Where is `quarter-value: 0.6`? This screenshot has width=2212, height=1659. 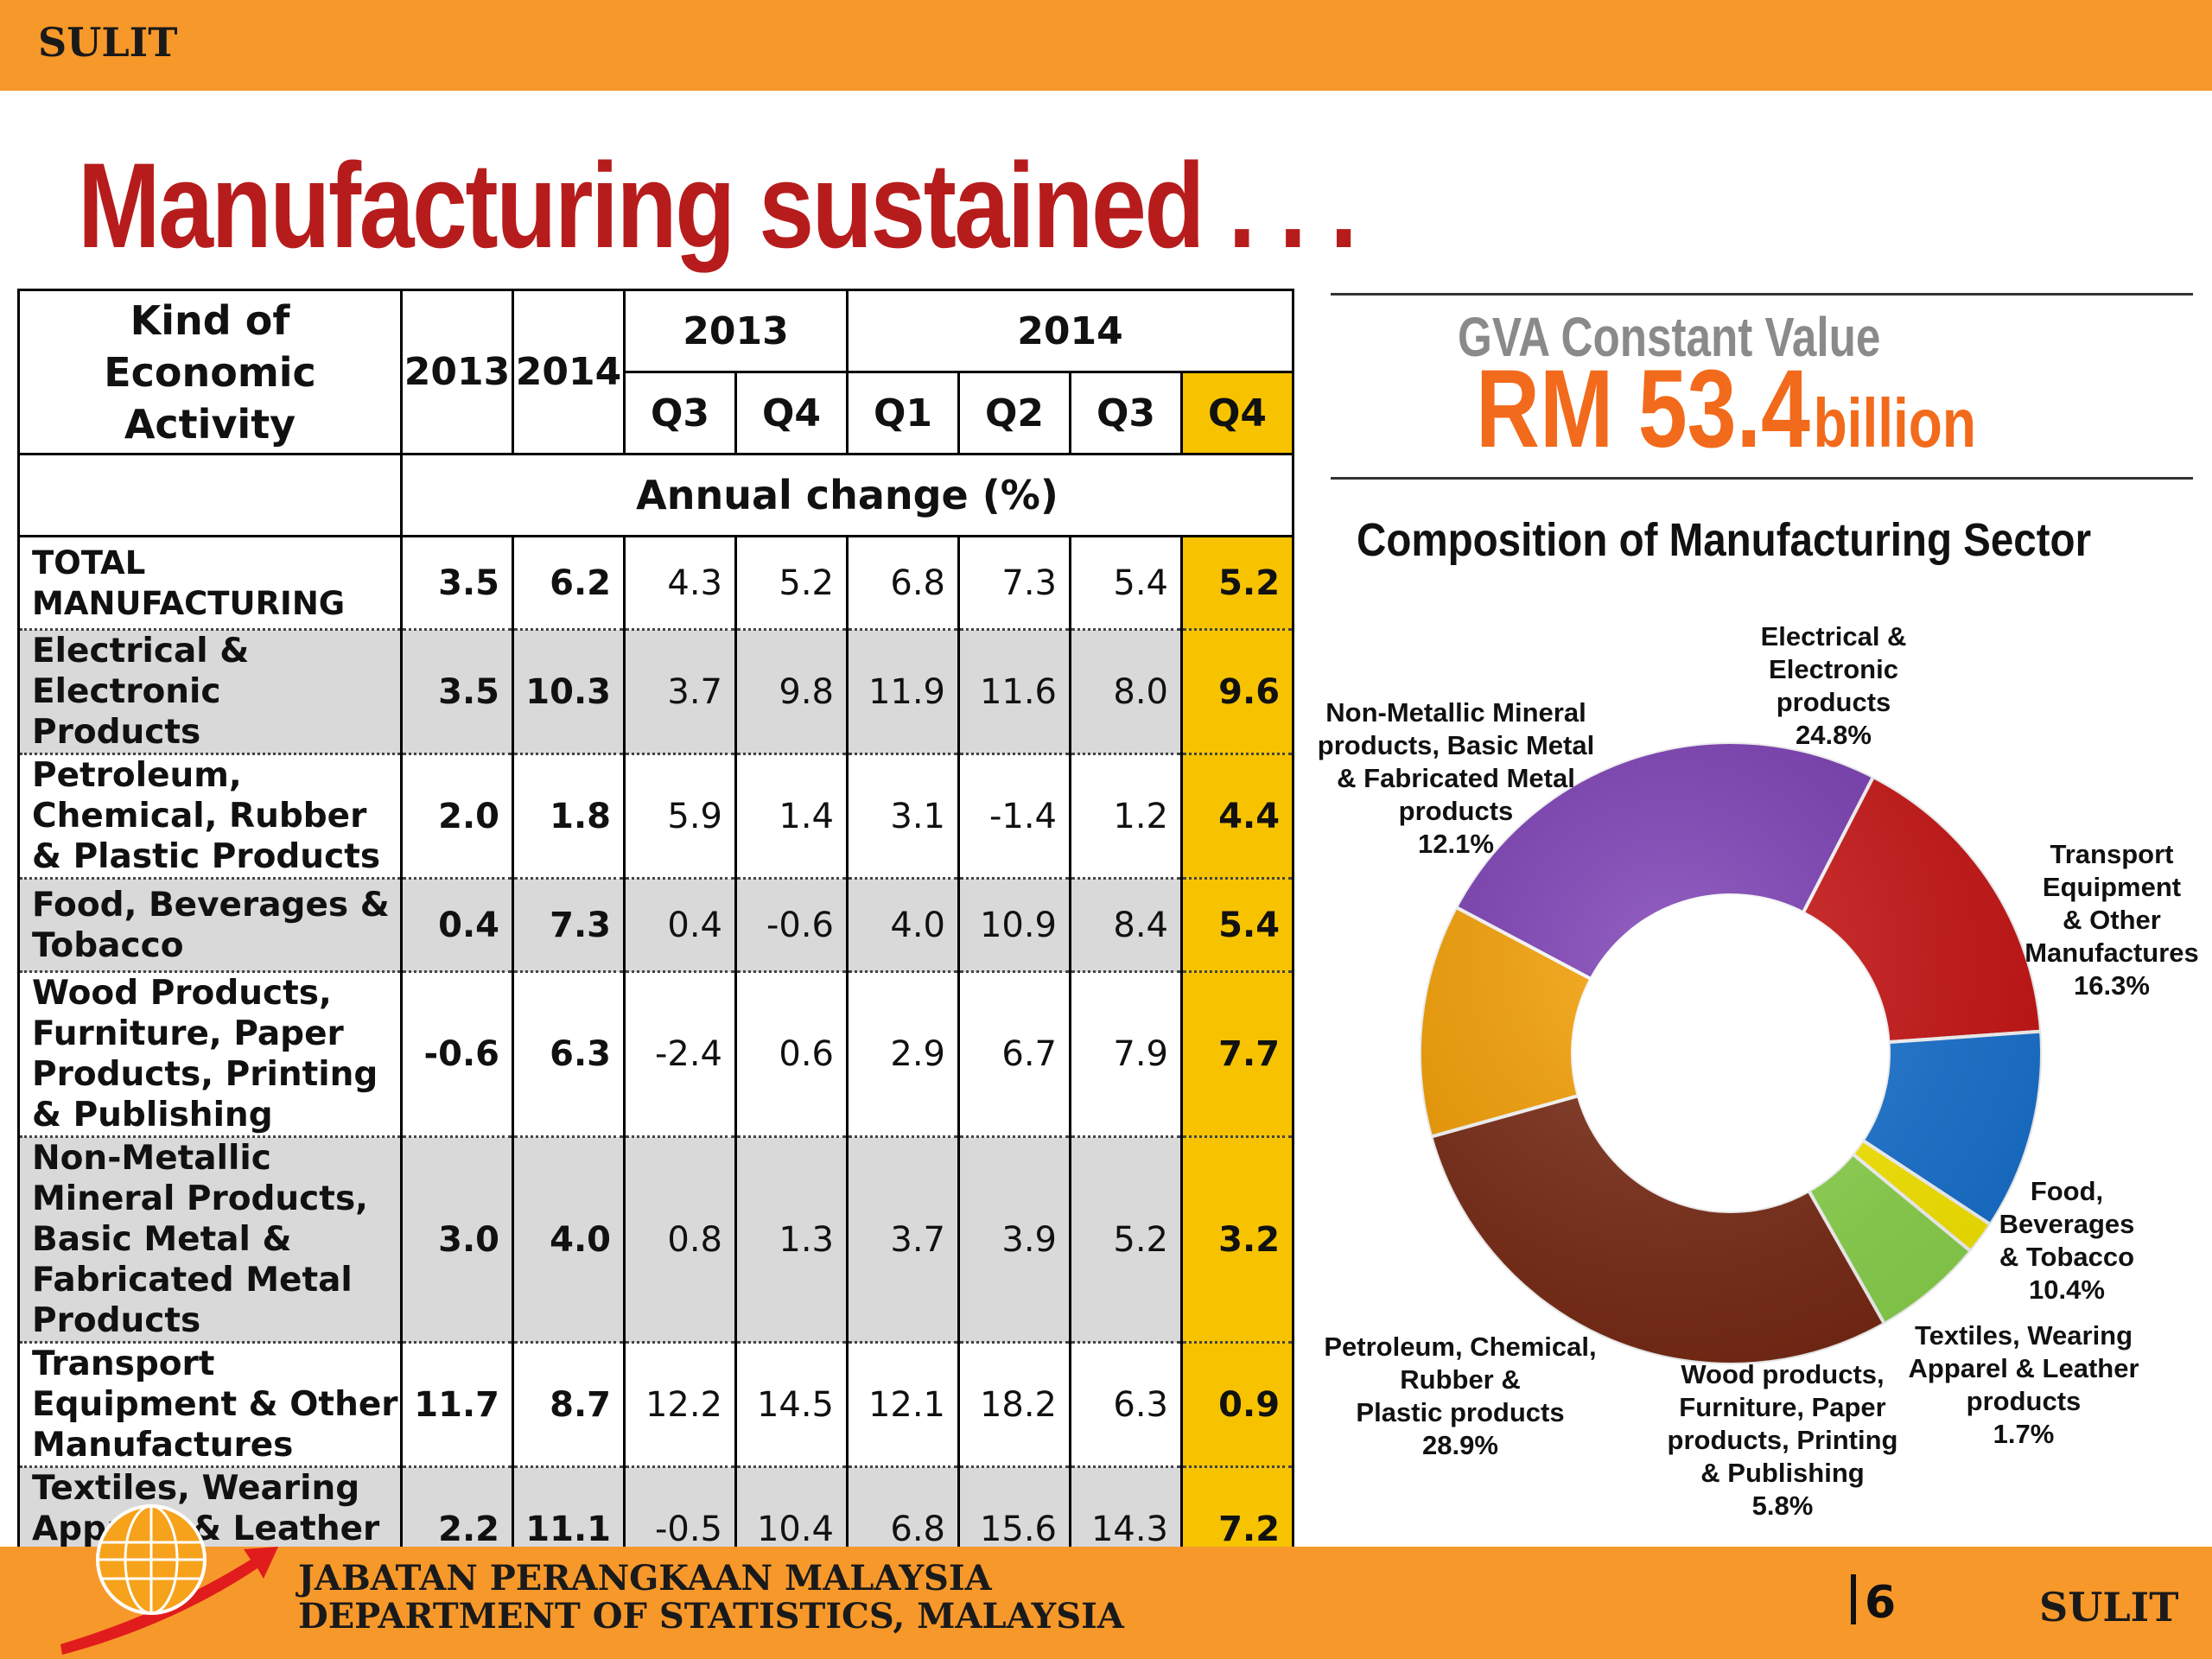 quarter-value: 0.6 is located at coordinates (791, 1054).